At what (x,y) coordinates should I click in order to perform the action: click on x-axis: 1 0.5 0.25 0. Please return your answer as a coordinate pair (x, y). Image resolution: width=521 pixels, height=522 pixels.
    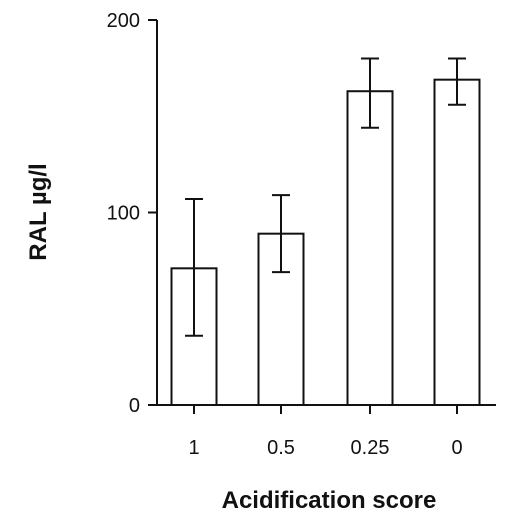
    Looking at the image, I should click on (326, 431).